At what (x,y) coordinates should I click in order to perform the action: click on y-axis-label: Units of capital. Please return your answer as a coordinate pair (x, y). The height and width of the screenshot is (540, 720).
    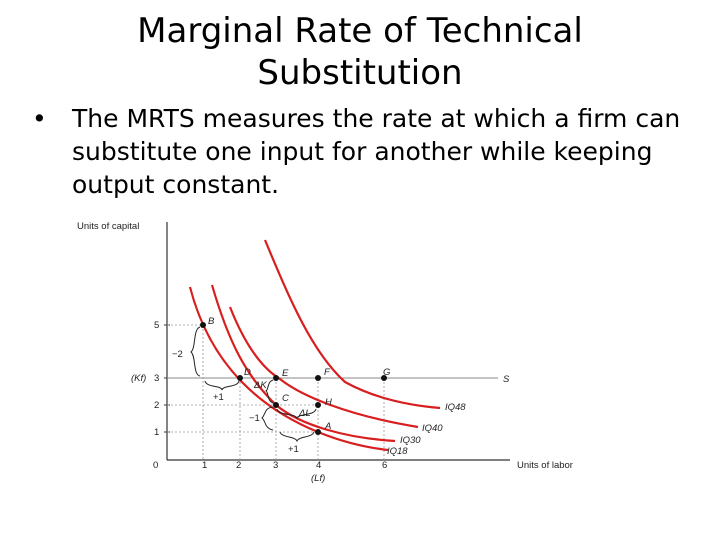
    Looking at the image, I should click on (108, 226).